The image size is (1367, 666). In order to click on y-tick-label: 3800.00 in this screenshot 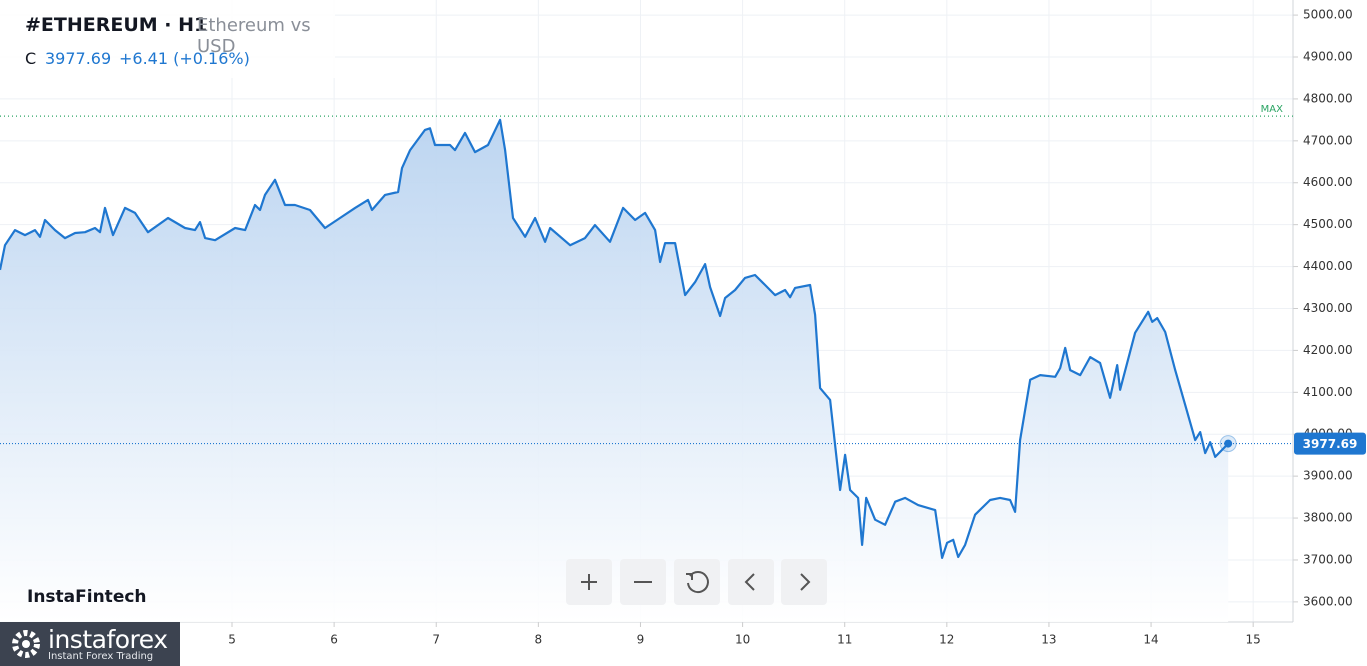, I will do `click(1328, 518)`.